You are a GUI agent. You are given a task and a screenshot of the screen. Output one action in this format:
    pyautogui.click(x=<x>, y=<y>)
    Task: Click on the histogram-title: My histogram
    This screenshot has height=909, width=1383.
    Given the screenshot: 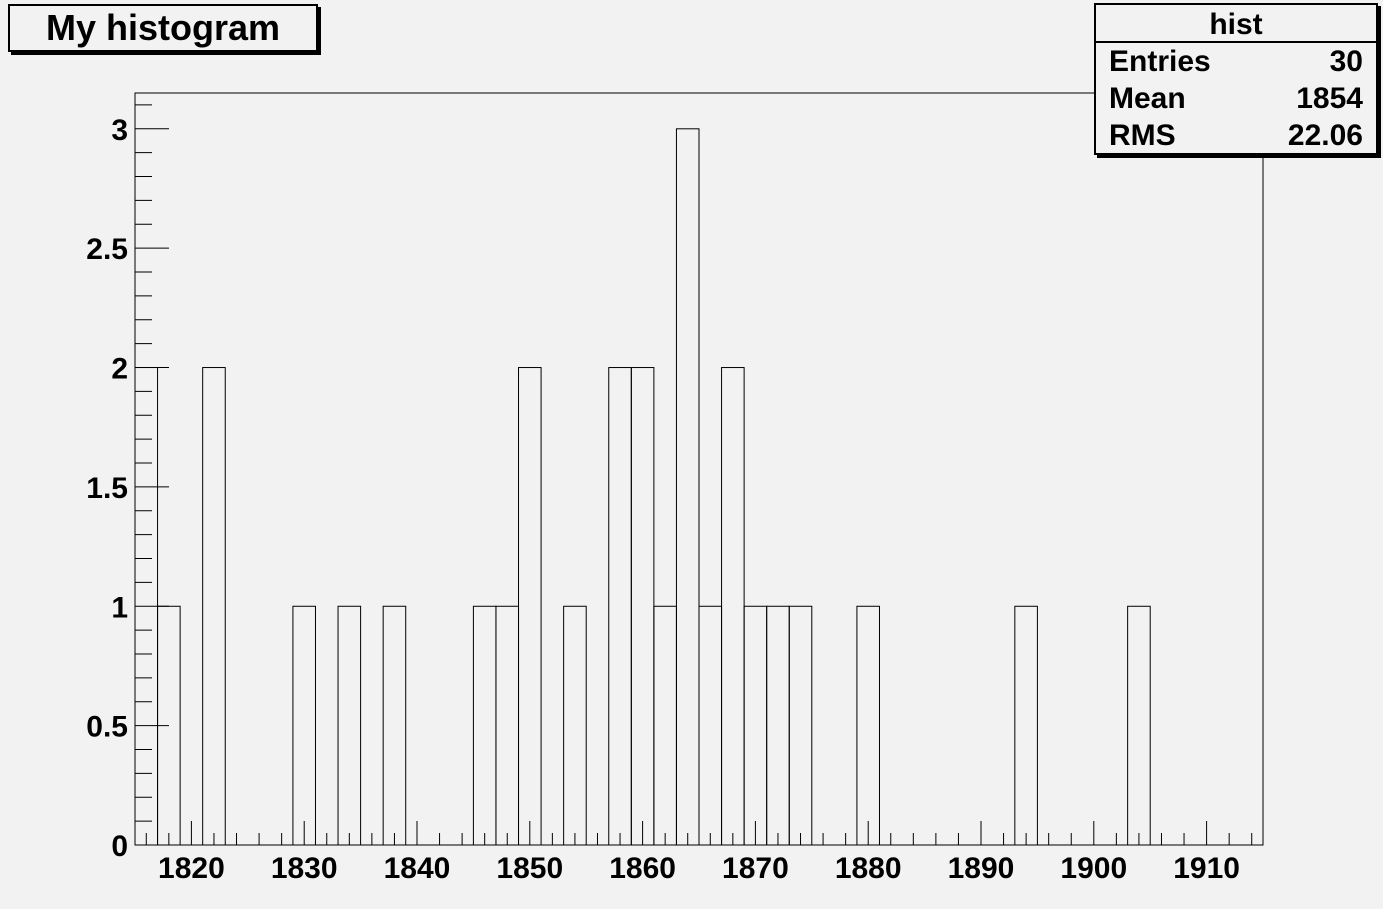 What is the action you would take?
    pyautogui.click(x=163, y=28)
    